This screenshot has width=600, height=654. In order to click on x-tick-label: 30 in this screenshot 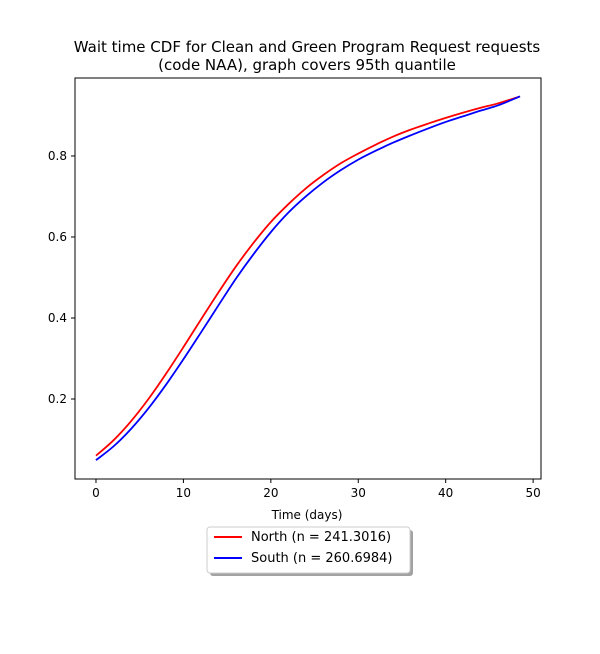, I will do `click(358, 493)`.